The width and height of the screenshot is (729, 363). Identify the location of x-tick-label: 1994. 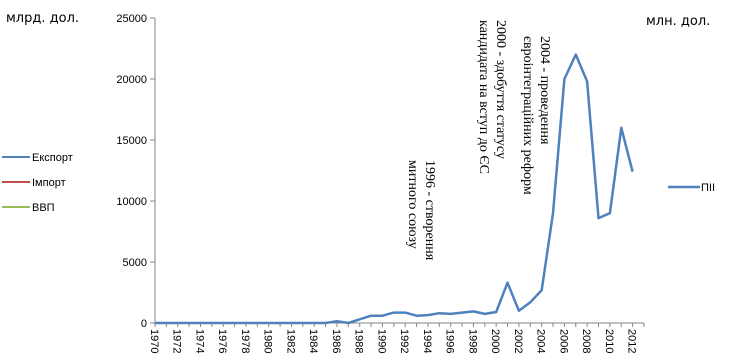
(427, 341).